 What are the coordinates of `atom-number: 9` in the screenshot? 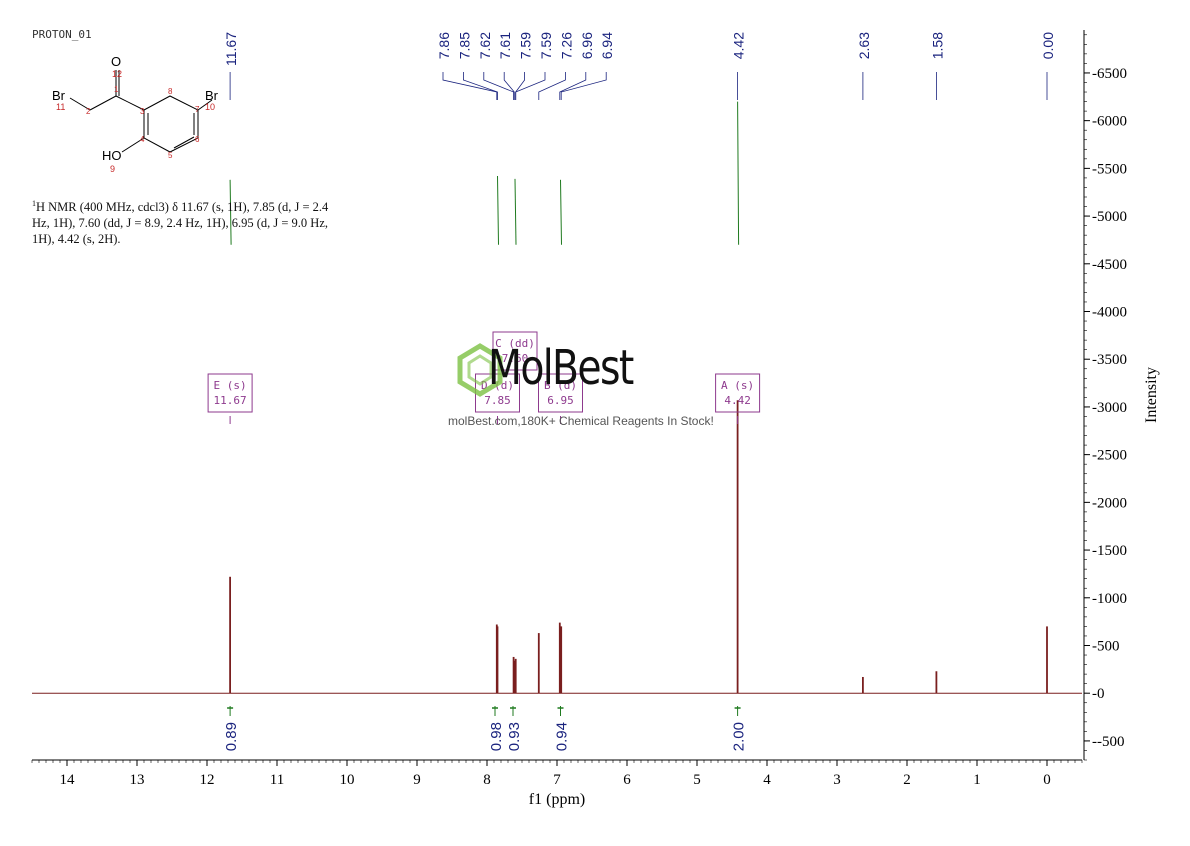 It's located at (112, 169).